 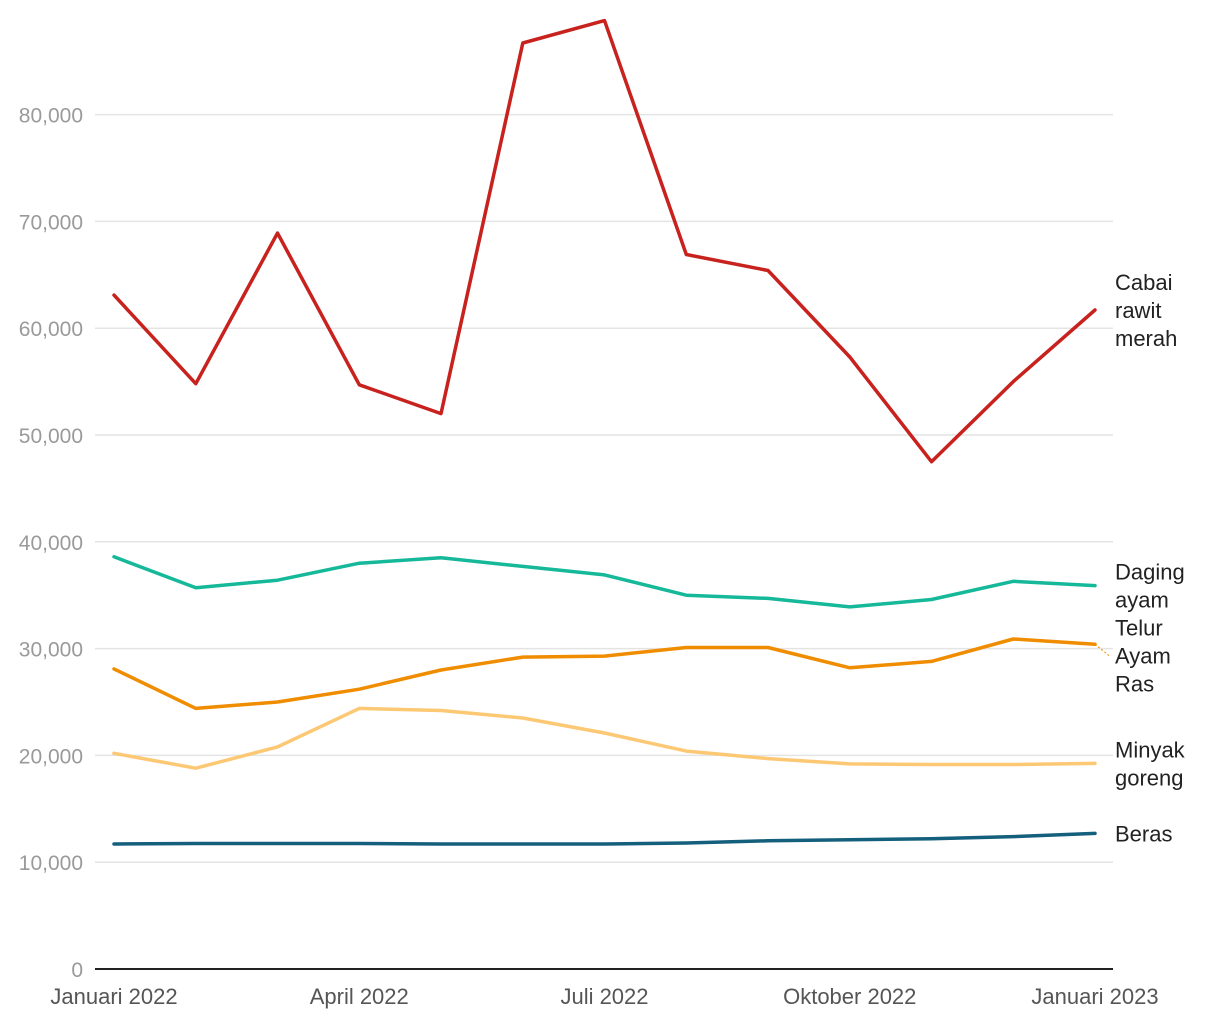 What do you see at coordinates (113, 996) in the screenshot?
I see `x-tick-label: Januari 2022` at bounding box center [113, 996].